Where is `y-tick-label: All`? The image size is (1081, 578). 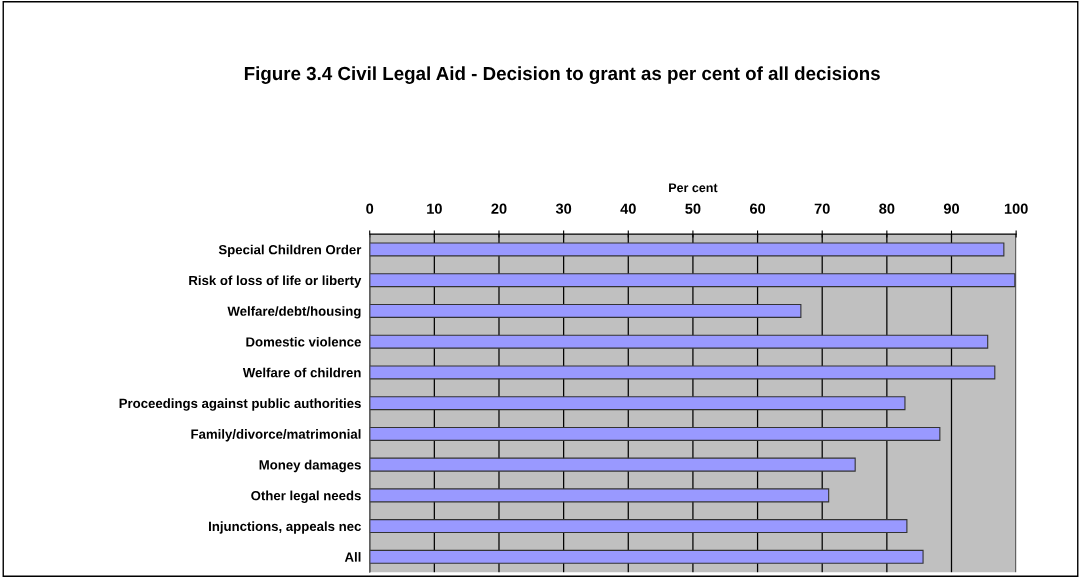
y-tick-label: All is located at coordinates (352, 557).